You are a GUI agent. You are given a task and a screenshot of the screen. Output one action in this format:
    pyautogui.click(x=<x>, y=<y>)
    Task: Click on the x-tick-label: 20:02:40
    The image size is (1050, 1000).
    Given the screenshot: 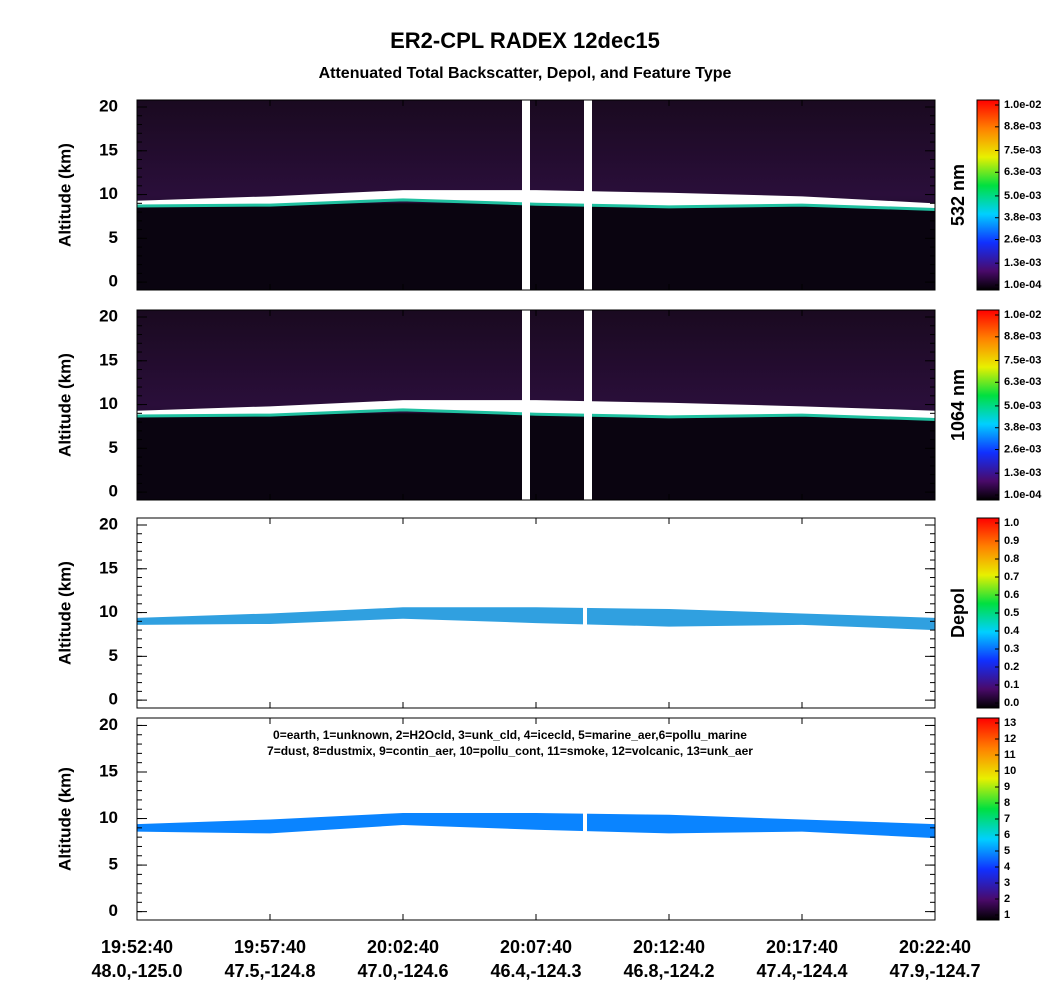 What is the action you would take?
    pyautogui.click(x=403, y=947)
    